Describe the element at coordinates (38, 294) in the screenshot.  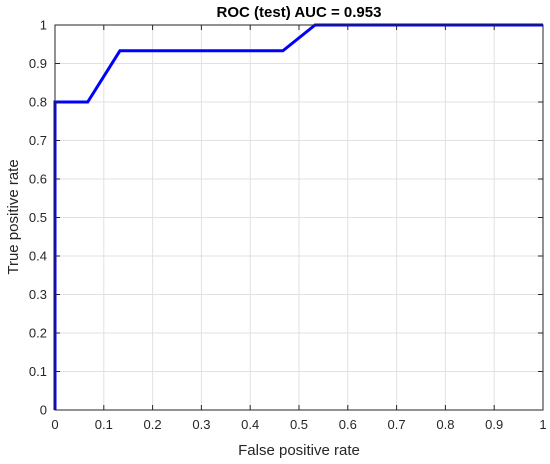
I see `y-tick-label: 0.3` at that location.